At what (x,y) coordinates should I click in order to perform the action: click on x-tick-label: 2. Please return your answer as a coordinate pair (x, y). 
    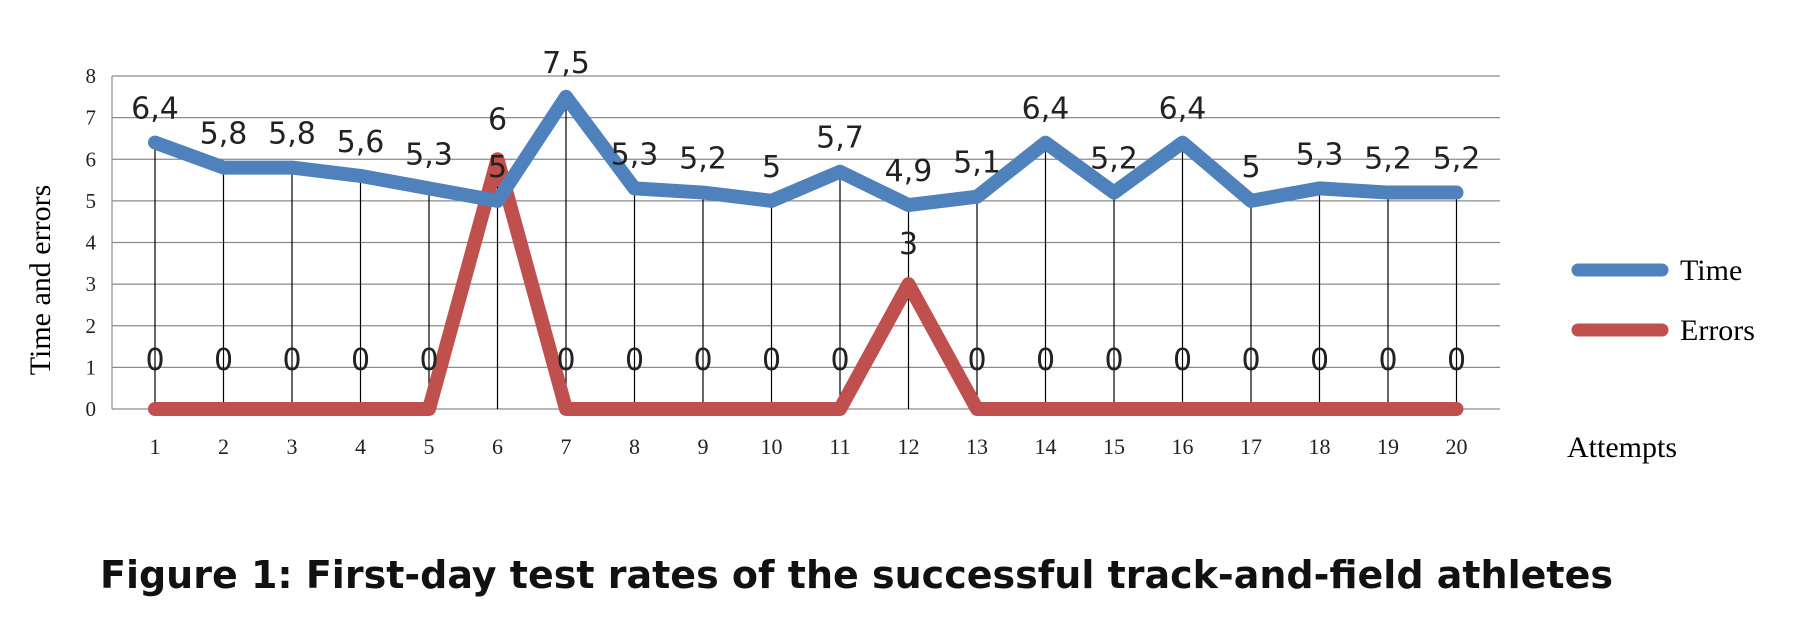
    Looking at the image, I should click on (223, 446).